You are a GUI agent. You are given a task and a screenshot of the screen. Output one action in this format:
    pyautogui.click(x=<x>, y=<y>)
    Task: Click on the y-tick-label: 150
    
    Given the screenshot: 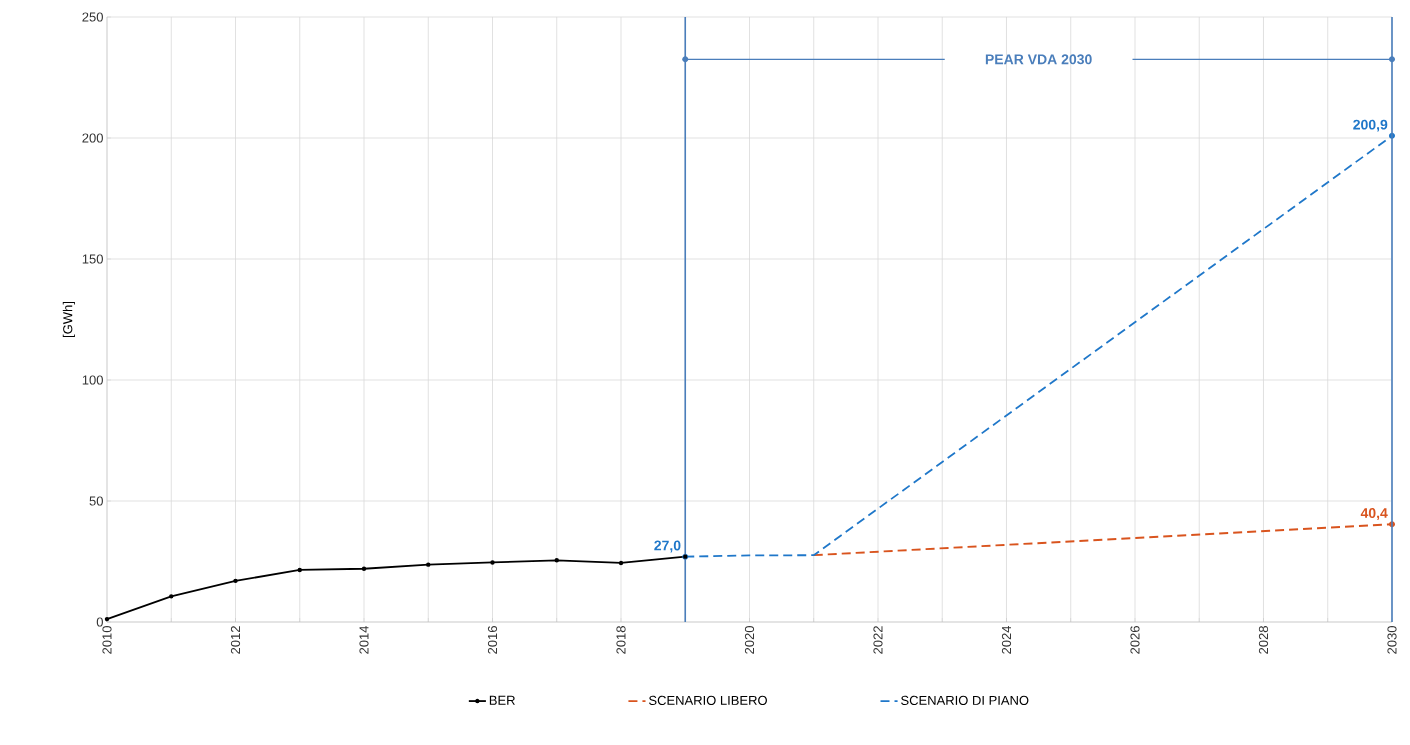 What is the action you would take?
    pyautogui.click(x=92, y=259)
    